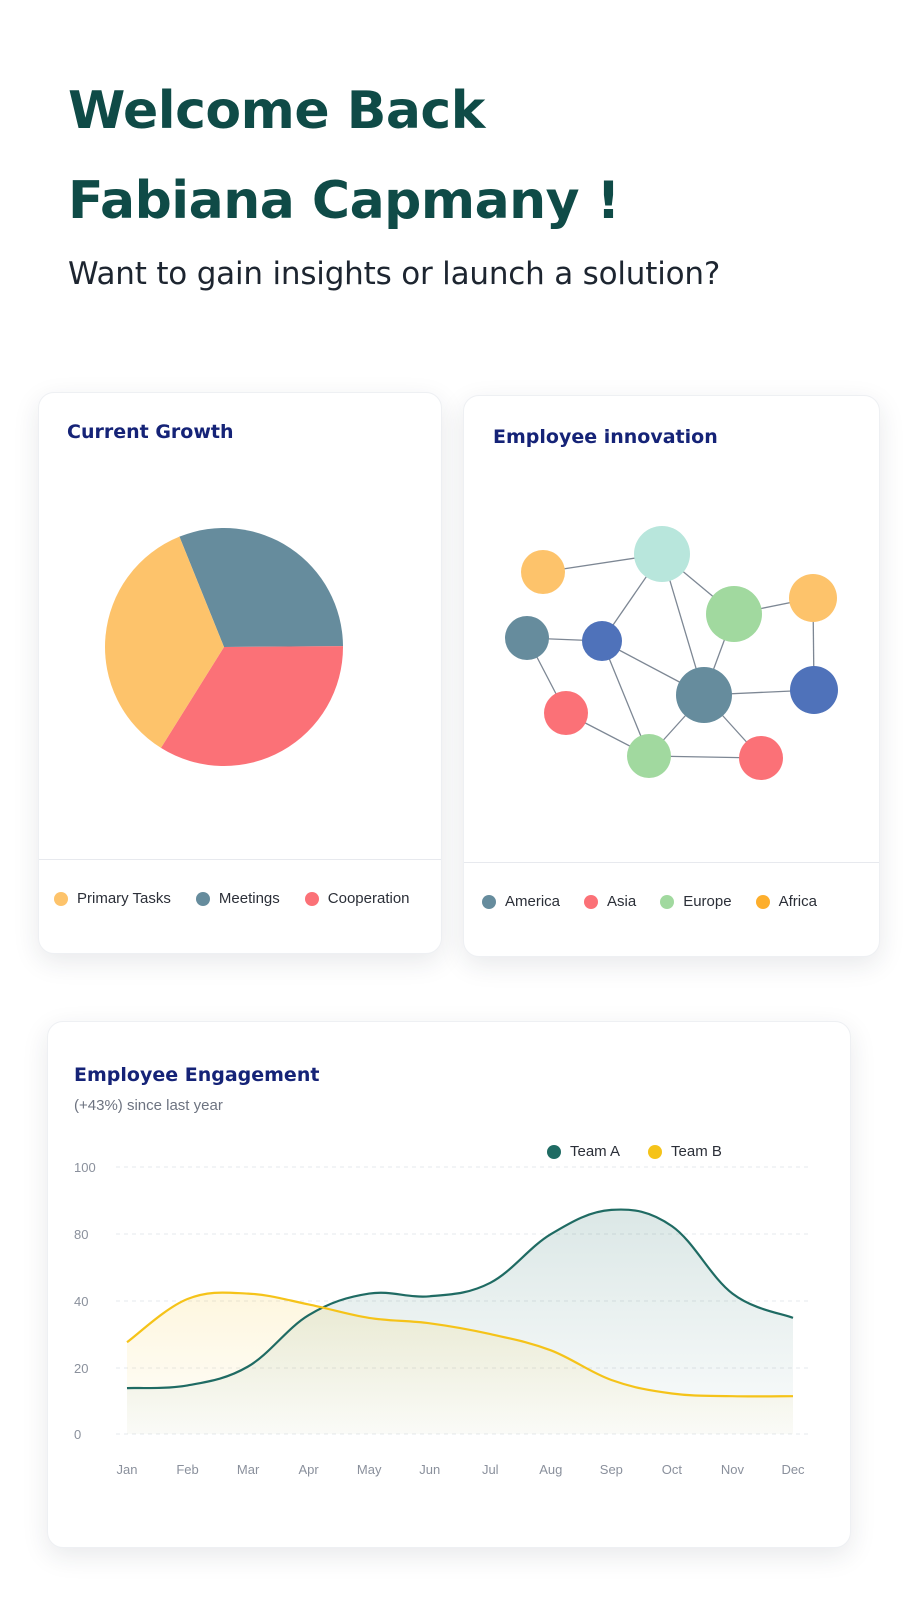 This screenshot has width=908, height=1600. I want to click on pie-chart, so click(224, 647).